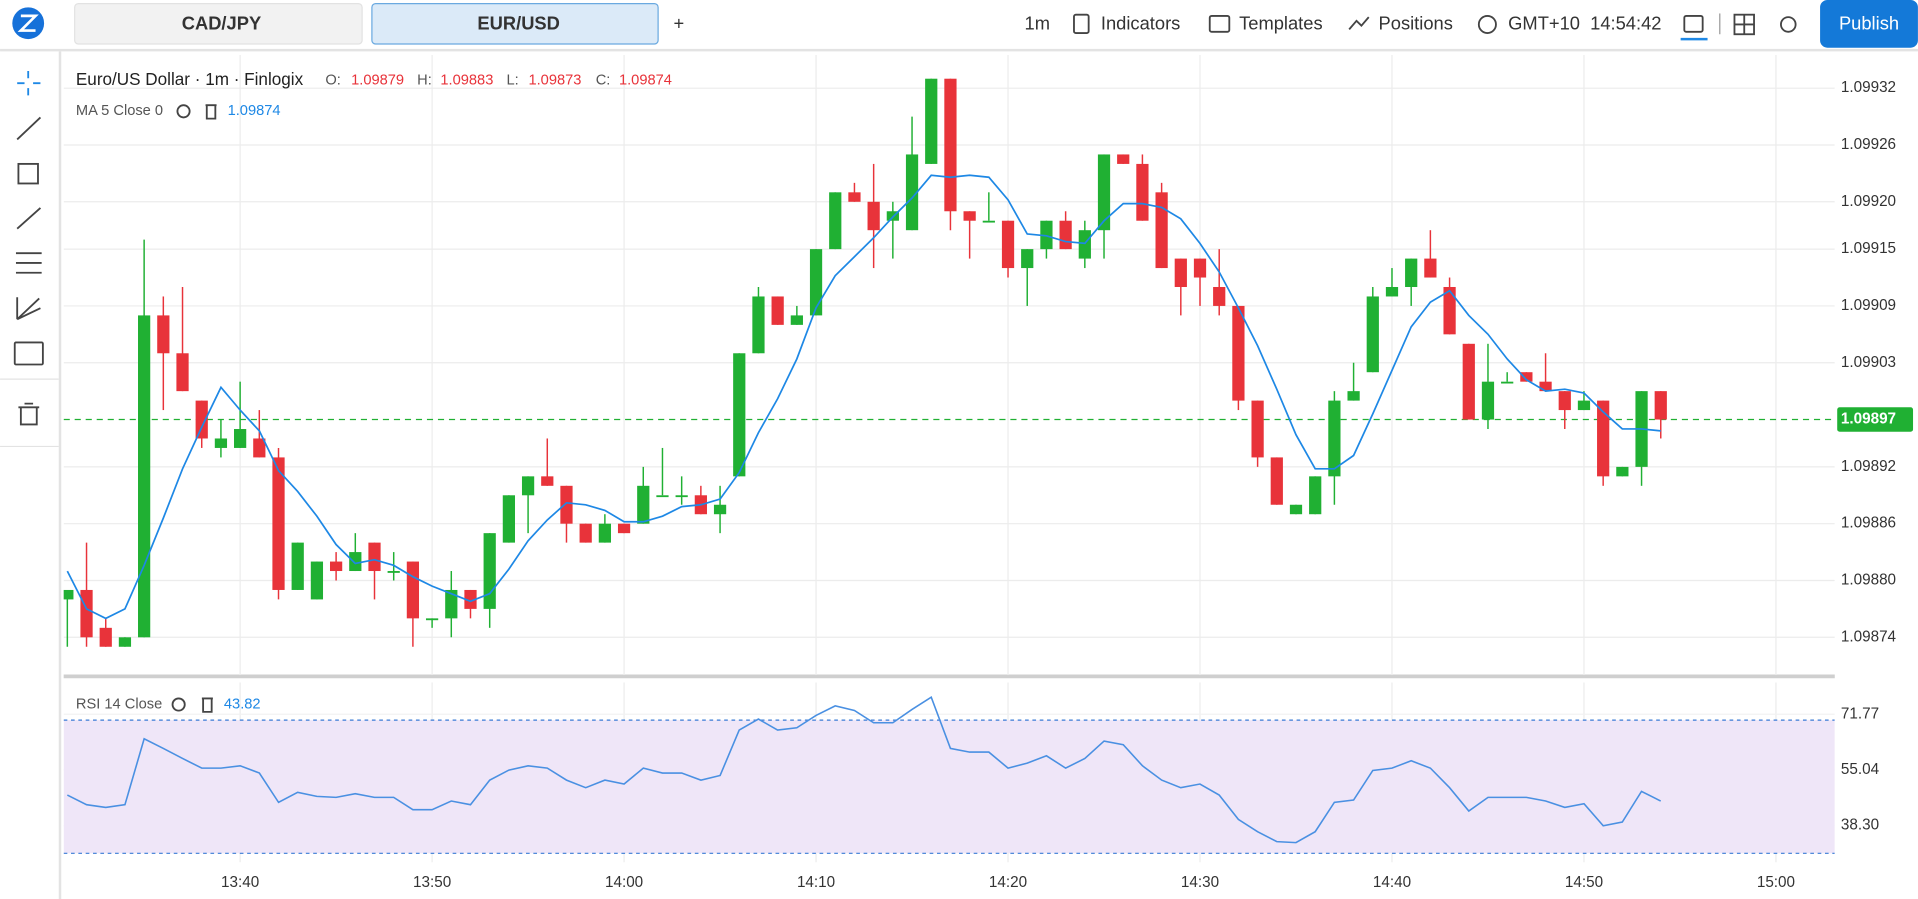 Image resolution: width=1918 pixels, height=899 pixels. What do you see at coordinates (190, 79) in the screenshot?
I see `symbol: Euro/US Dollar · 1m · Finlogix` at bounding box center [190, 79].